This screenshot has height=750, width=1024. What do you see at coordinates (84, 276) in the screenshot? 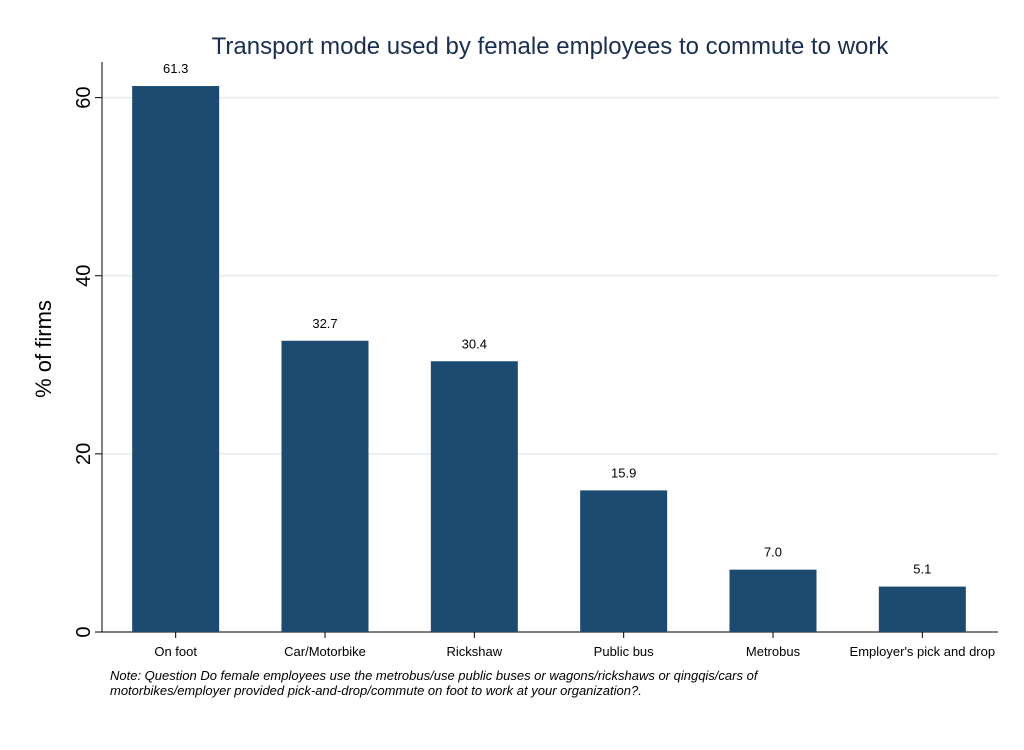
I see `y-tick-label: 40` at bounding box center [84, 276].